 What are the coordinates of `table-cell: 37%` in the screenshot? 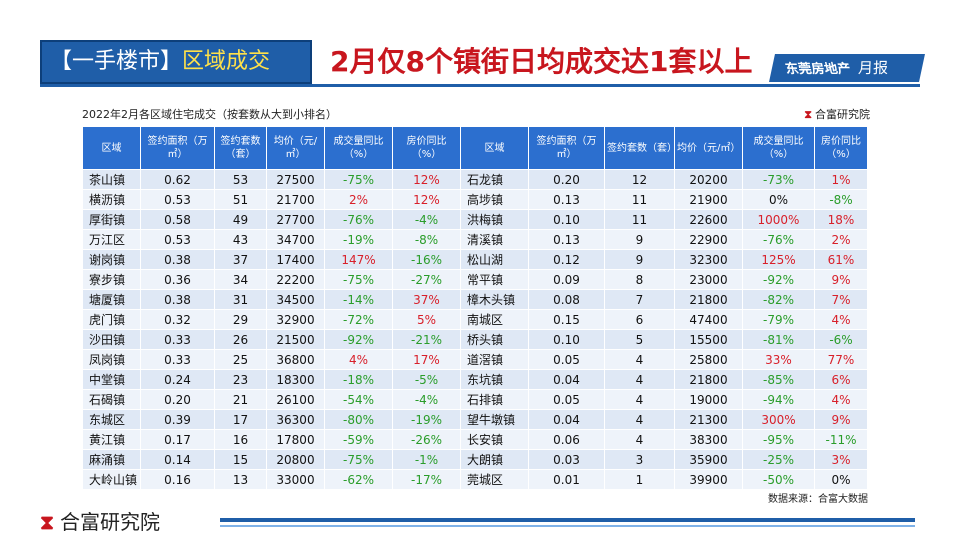 It's located at (426, 299).